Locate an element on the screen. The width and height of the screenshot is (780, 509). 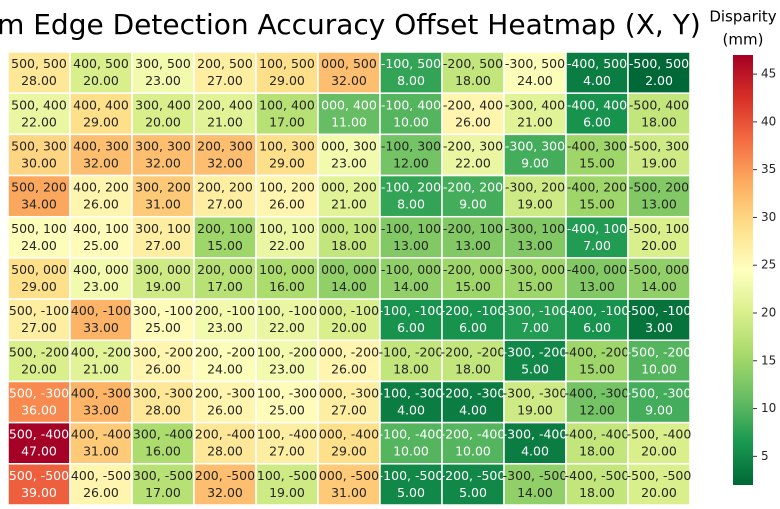
cell-label: -100, 200 is located at coordinates (411, 187).